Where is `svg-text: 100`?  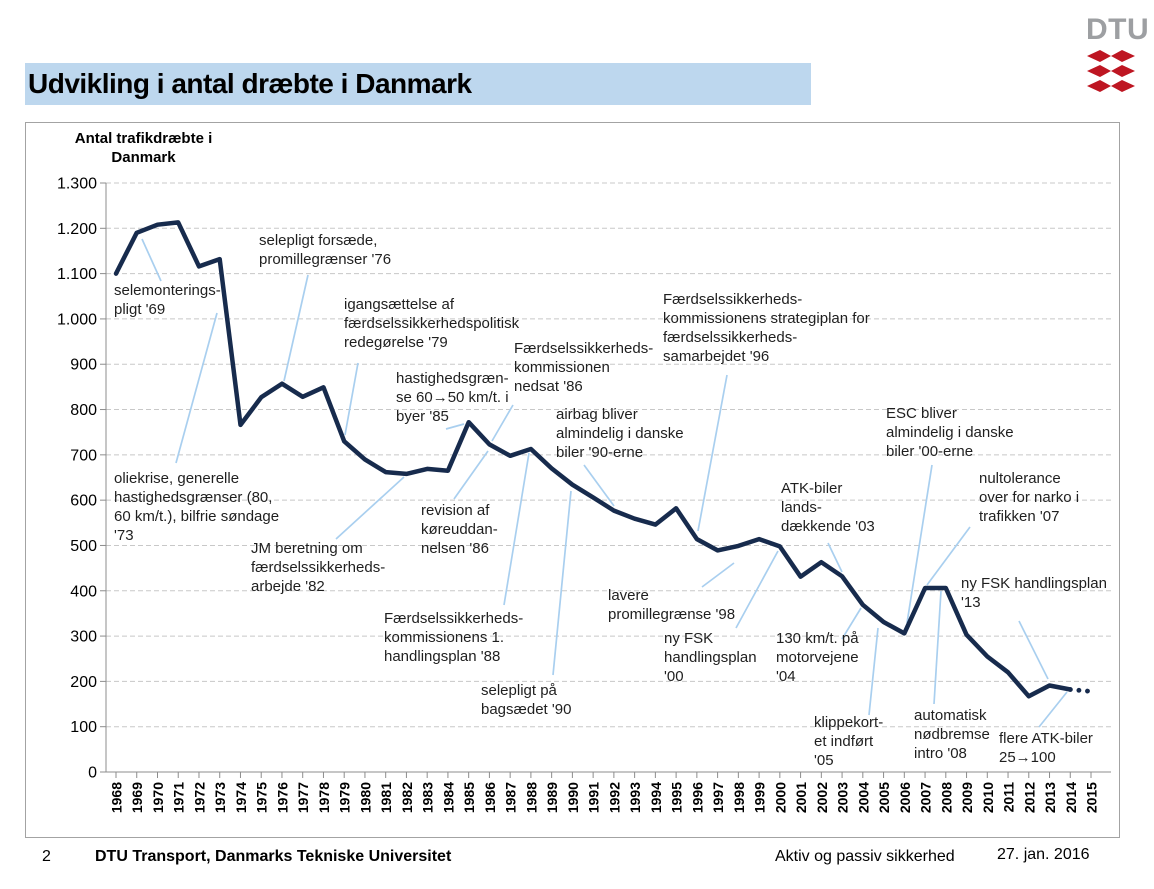
svg-text: 100 is located at coordinates (83, 727).